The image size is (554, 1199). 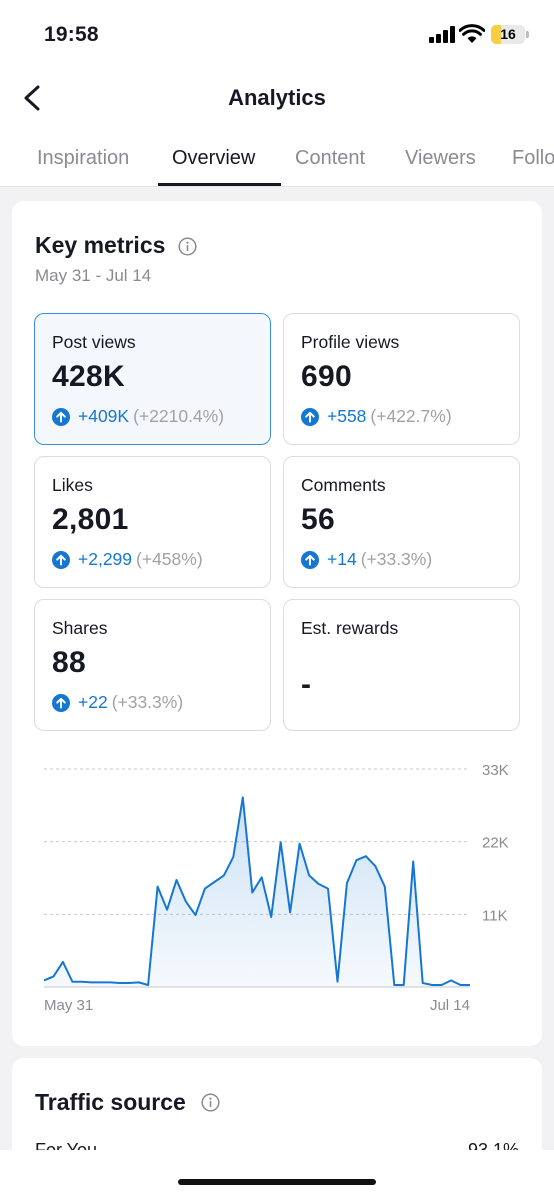 What do you see at coordinates (105, 559) in the screenshot?
I see `change-absolute: +2,299` at bounding box center [105, 559].